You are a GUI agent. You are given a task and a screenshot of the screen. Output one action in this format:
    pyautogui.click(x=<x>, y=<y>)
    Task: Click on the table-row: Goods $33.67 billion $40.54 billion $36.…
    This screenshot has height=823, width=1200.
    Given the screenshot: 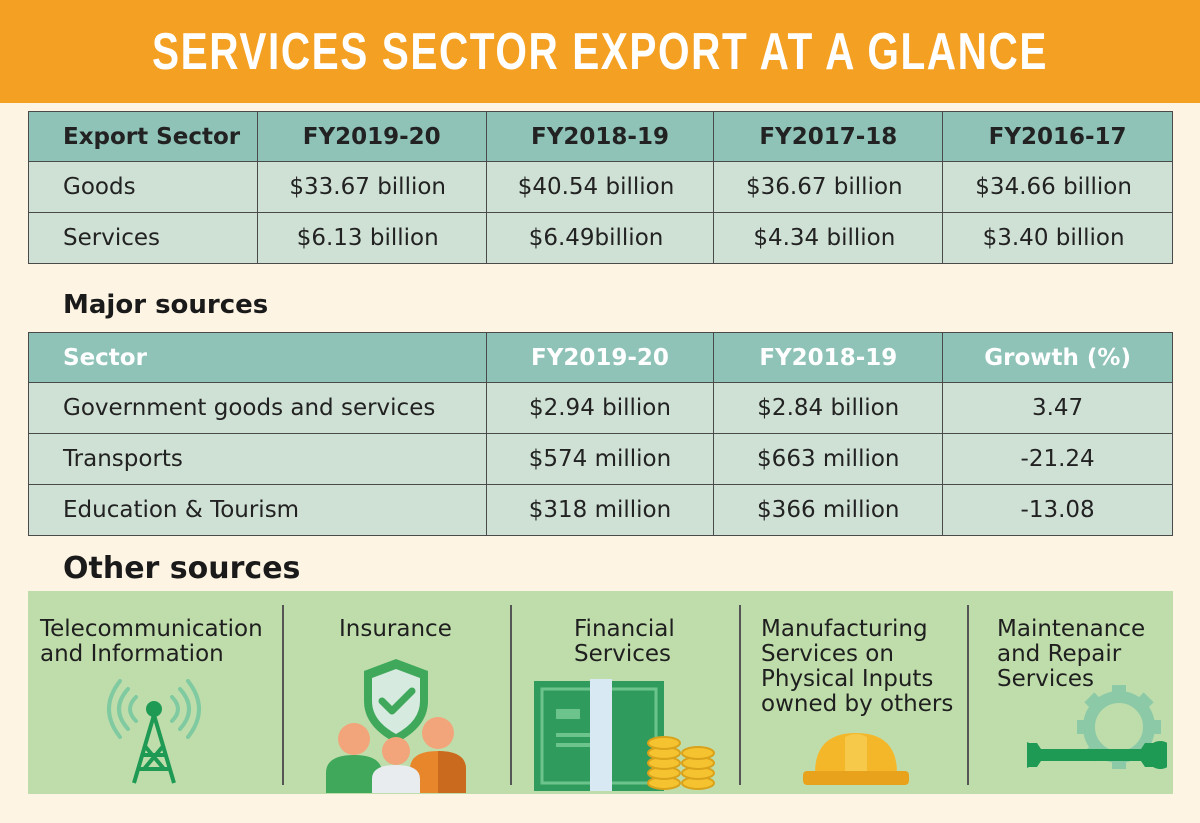 What is the action you would take?
    pyautogui.click(x=600, y=187)
    